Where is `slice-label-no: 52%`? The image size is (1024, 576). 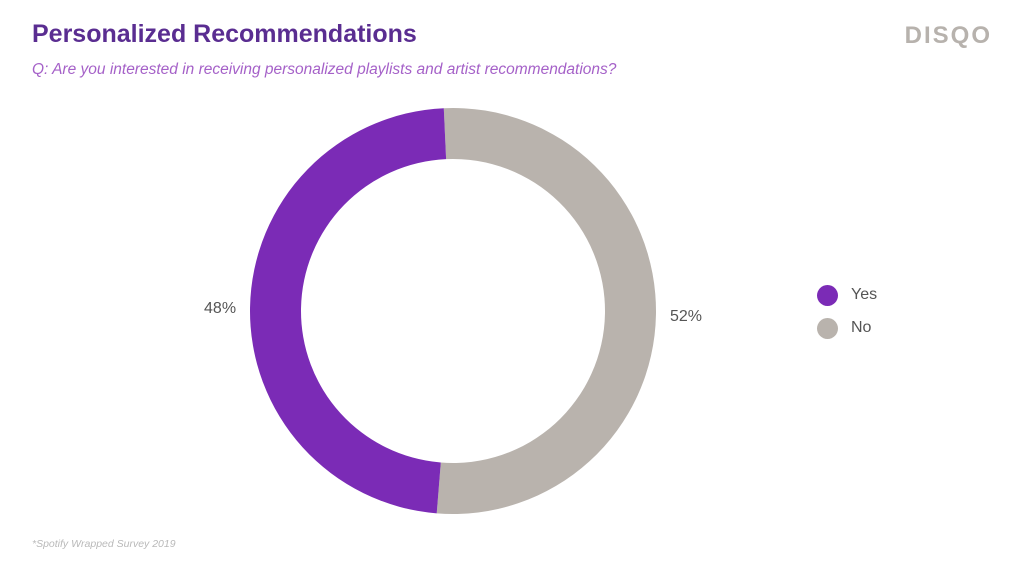 slice-label-no: 52% is located at coordinates (686, 316).